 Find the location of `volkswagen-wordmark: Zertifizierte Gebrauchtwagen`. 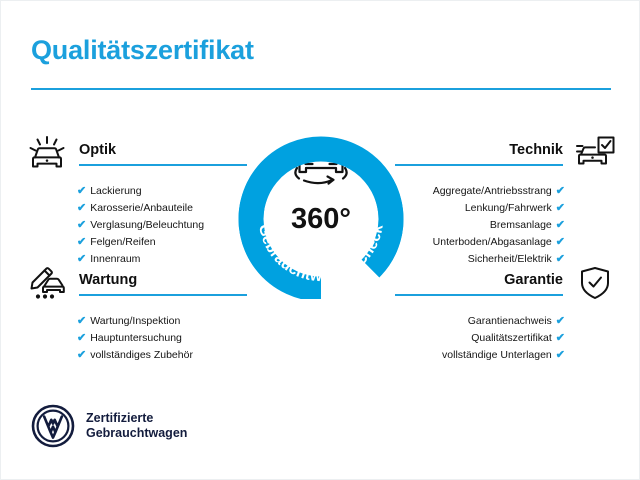

volkswagen-wordmark: Zertifizierte Gebrauchtwagen is located at coordinates (136, 426).